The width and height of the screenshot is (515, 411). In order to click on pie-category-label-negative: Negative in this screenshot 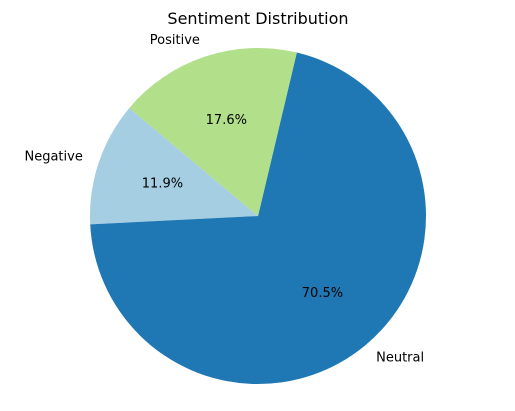, I will do `click(53, 157)`.